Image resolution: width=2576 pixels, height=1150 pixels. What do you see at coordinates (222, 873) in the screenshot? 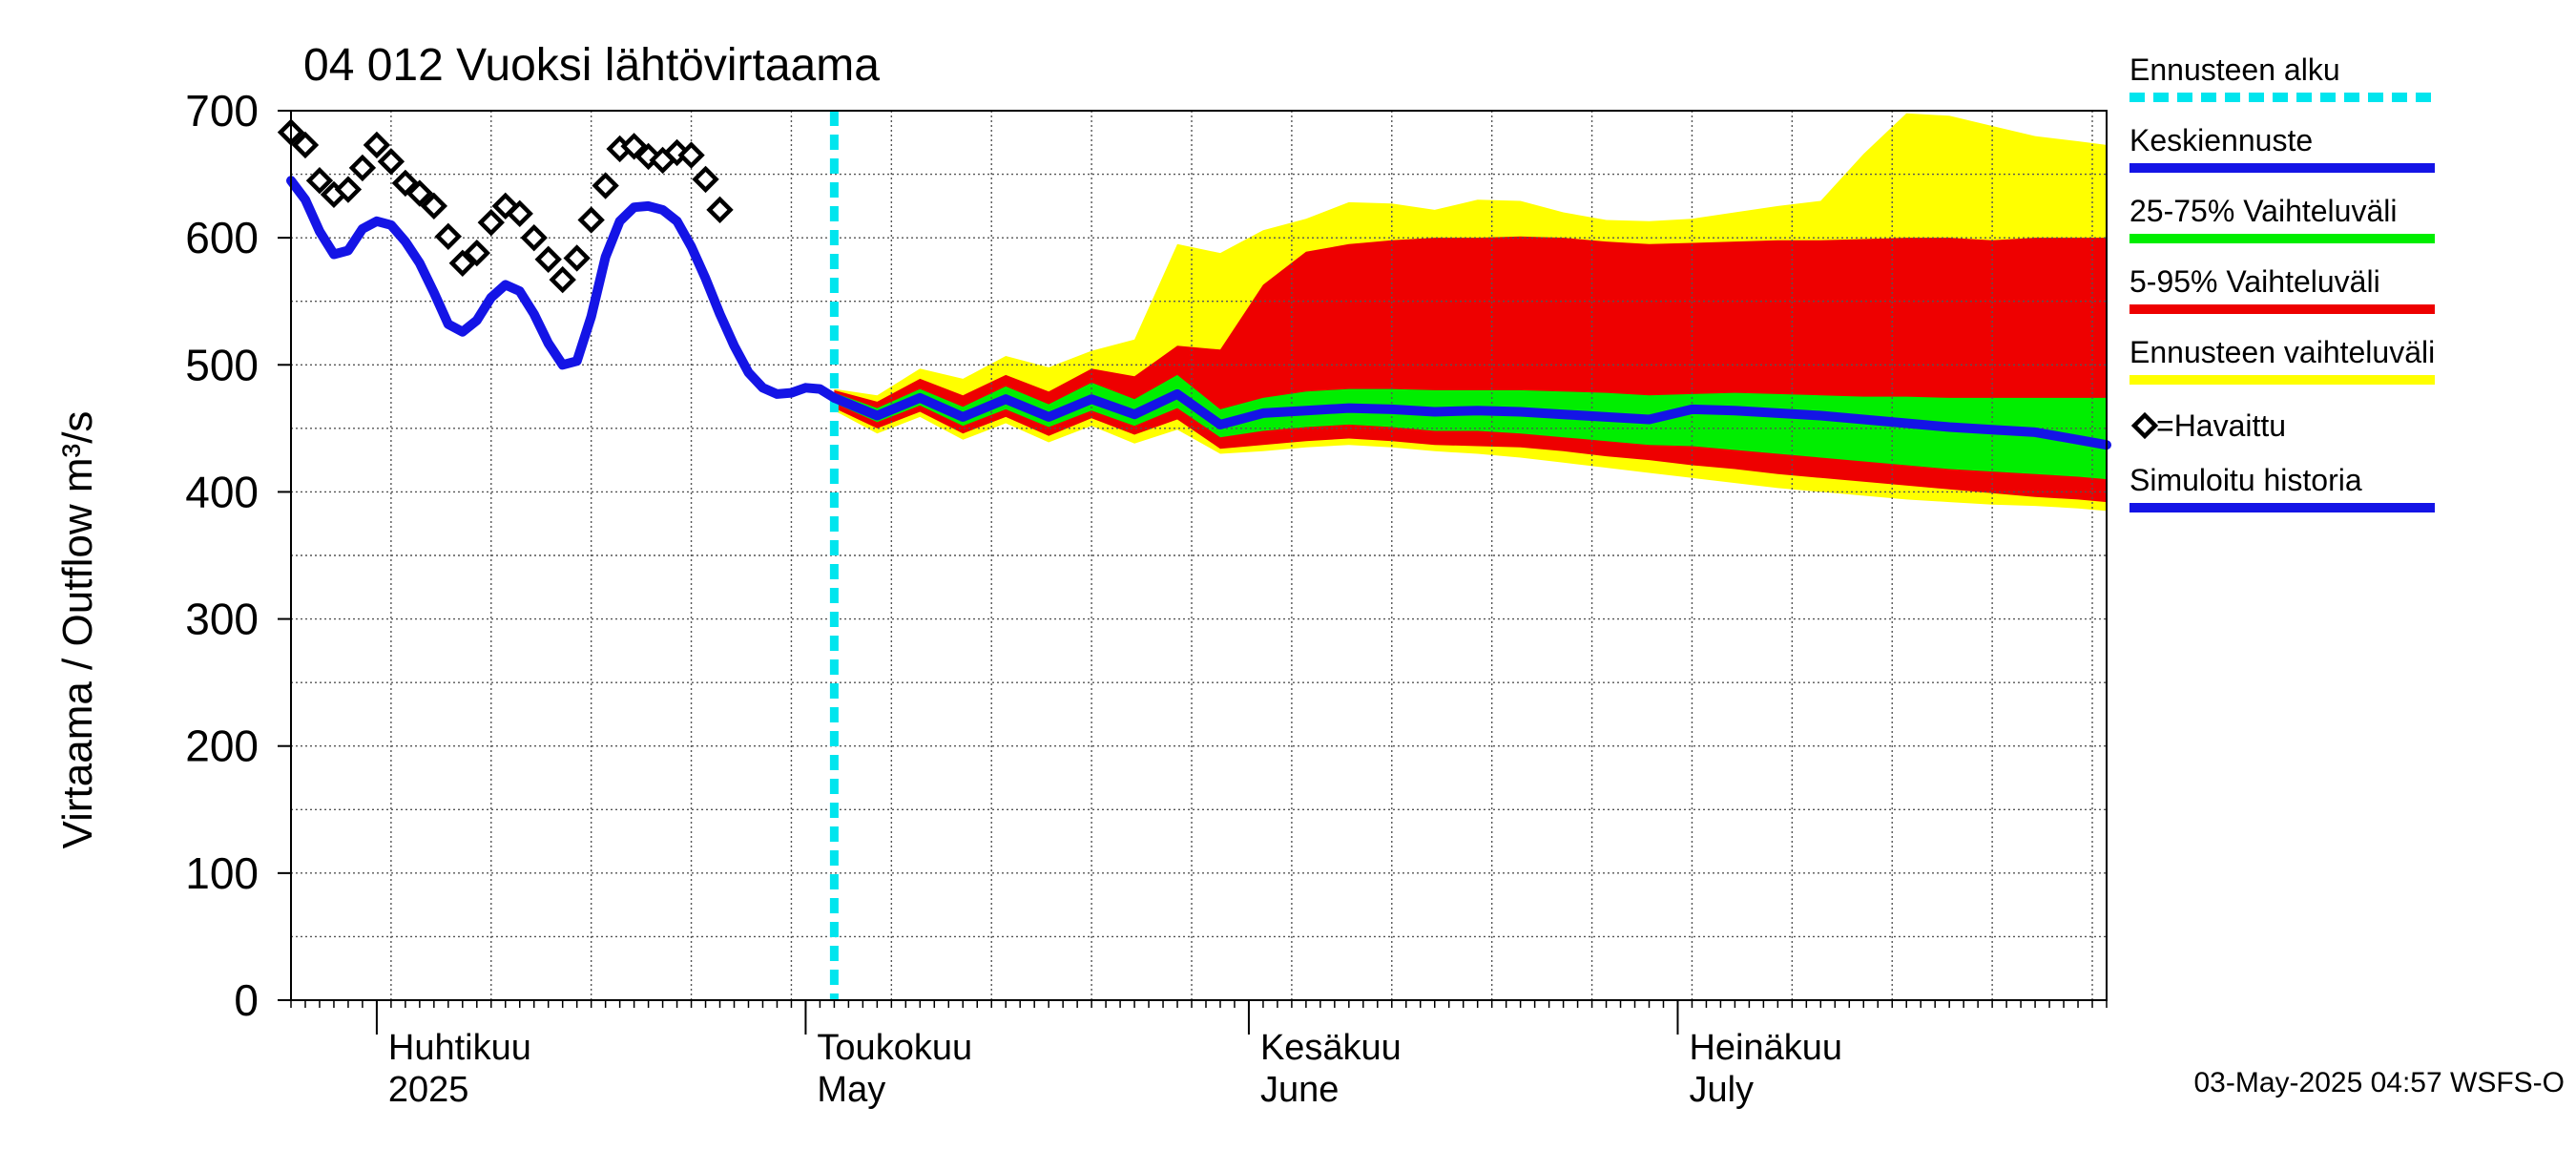
I see `y-tick-label: 100` at bounding box center [222, 873].